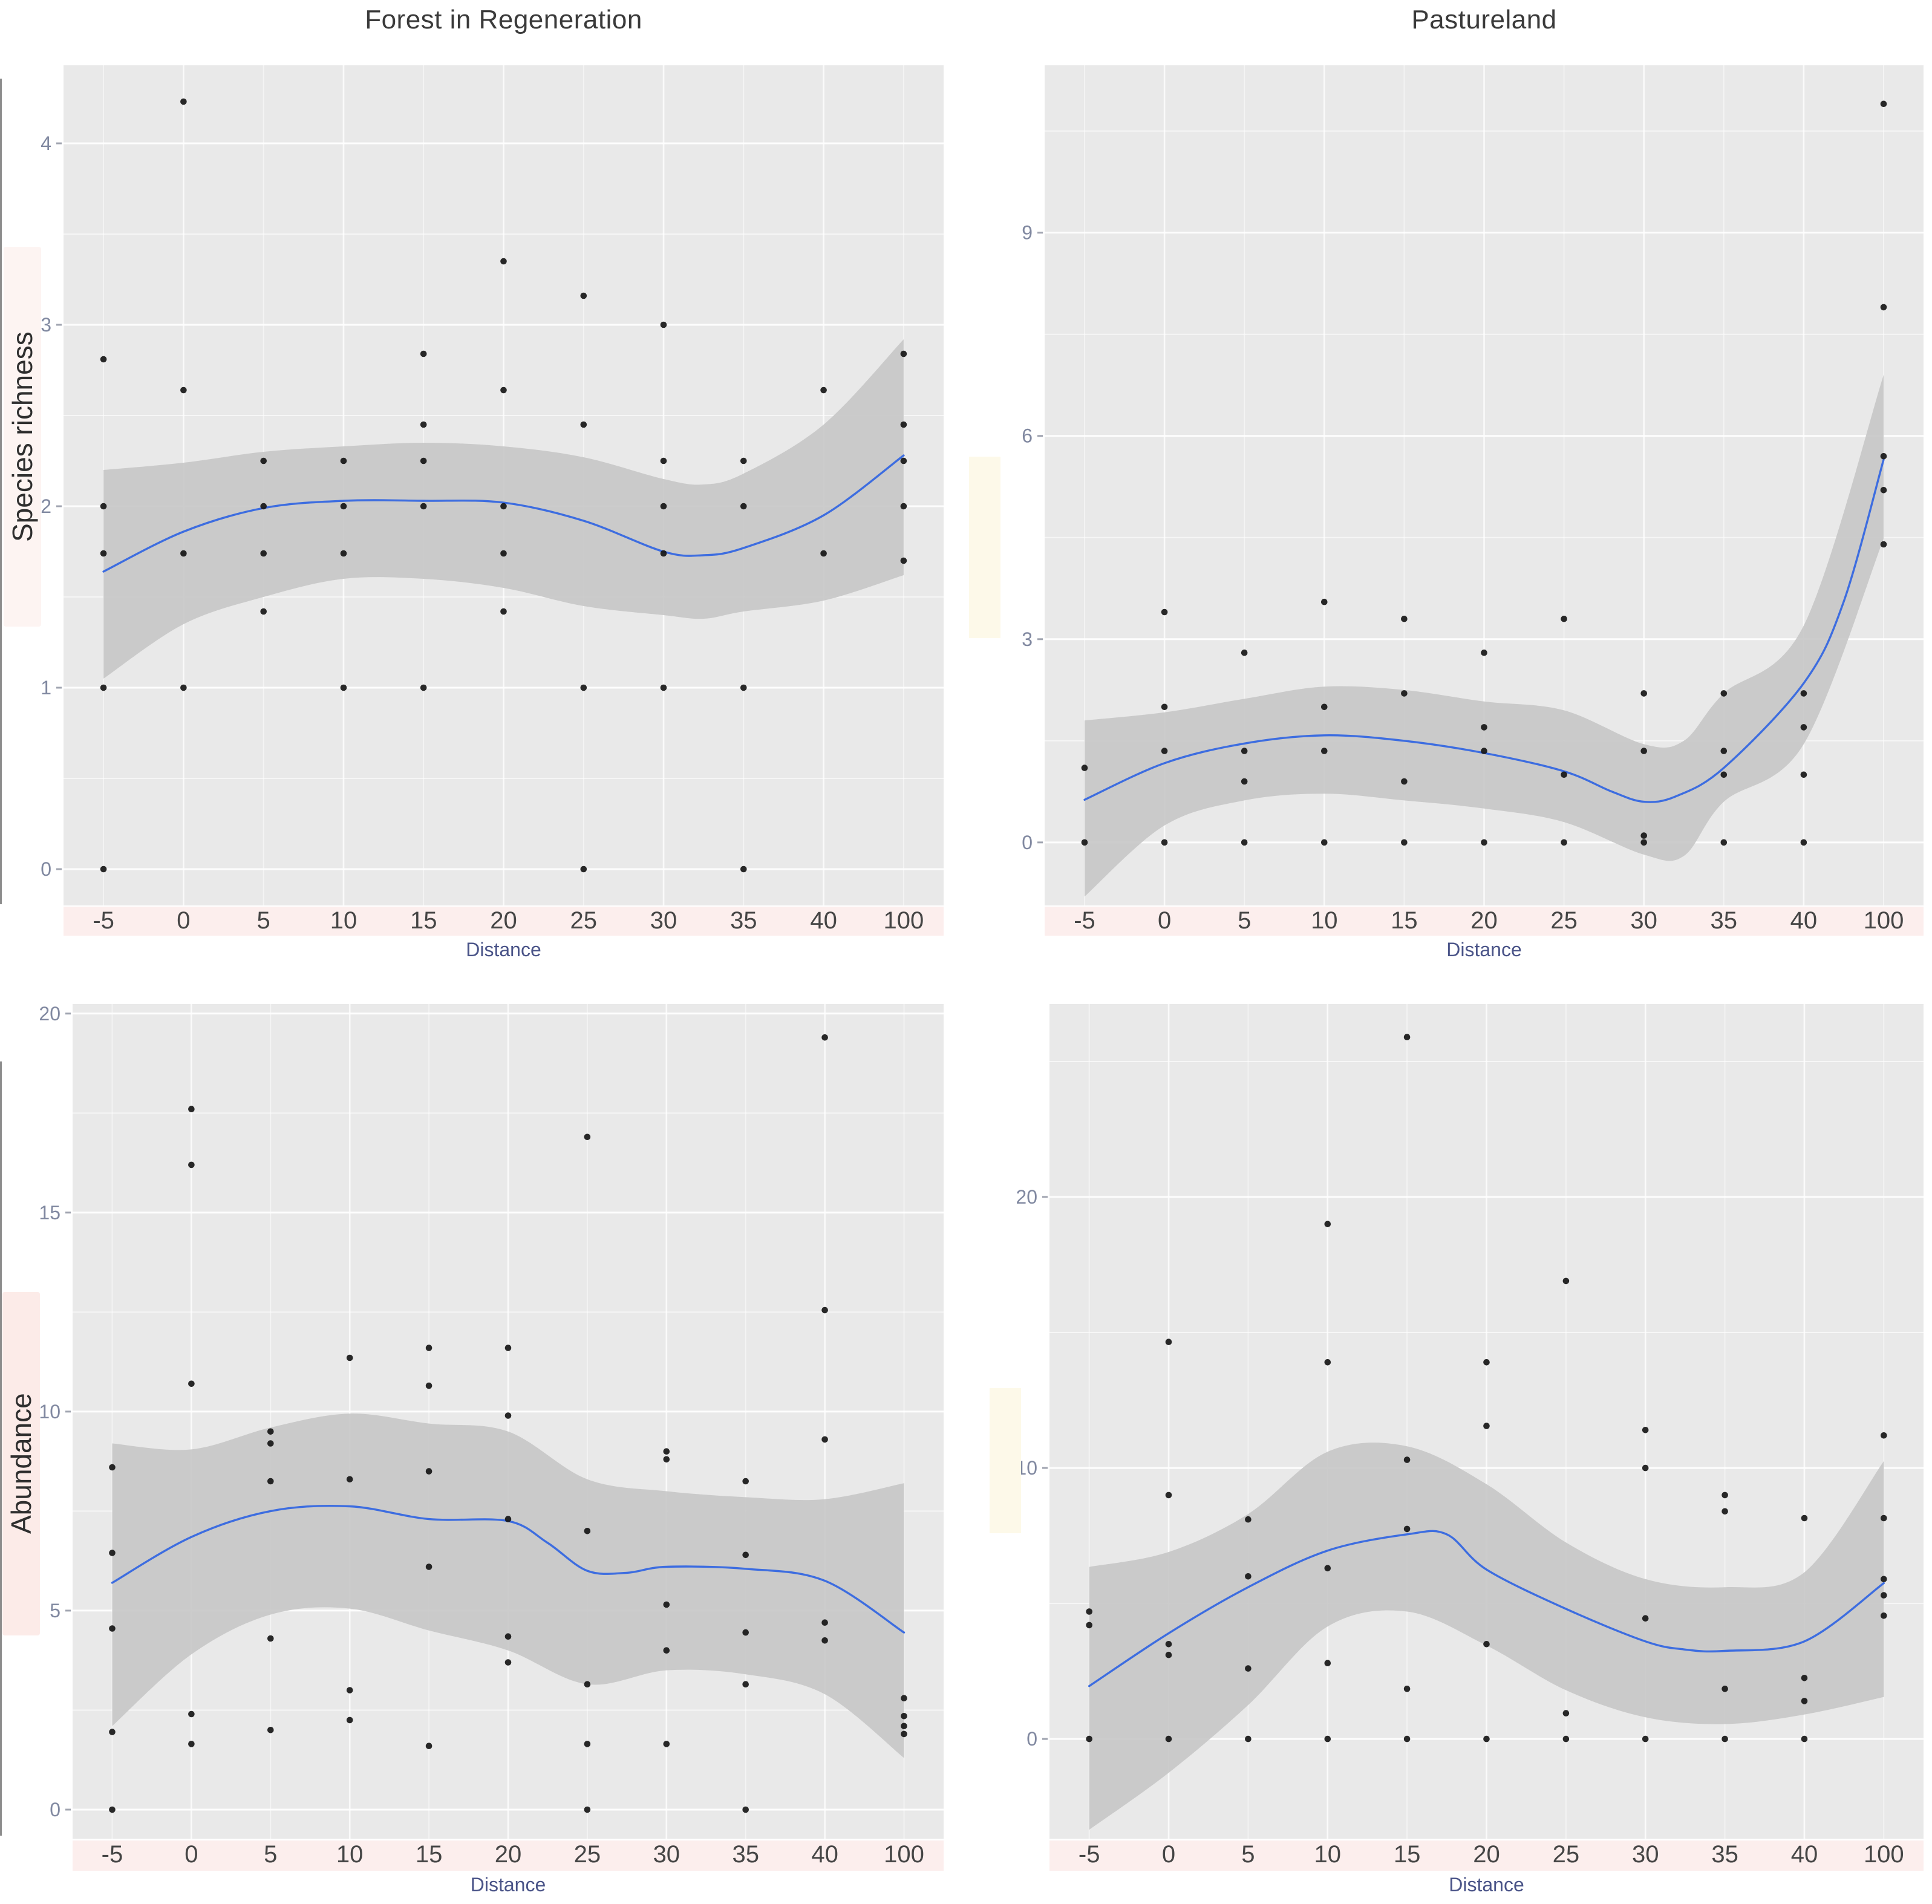 This screenshot has width=1932, height=1904. I want to click on y-tick-label: 4, so click(46, 143).